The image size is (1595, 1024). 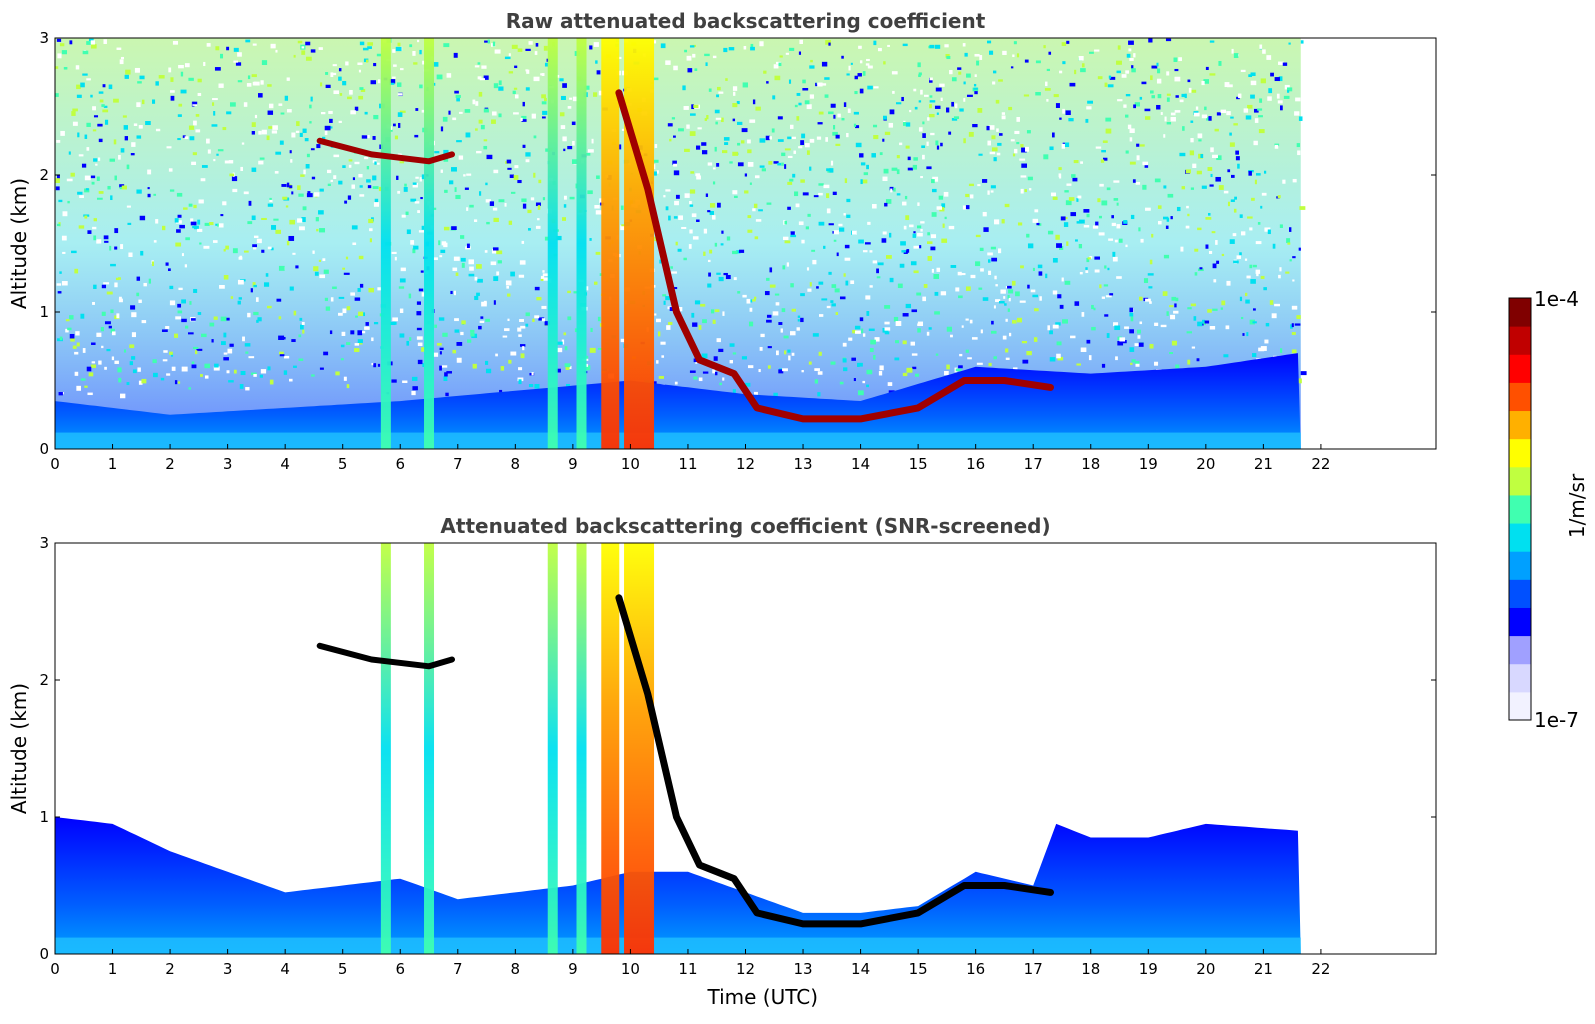 I want to click on x-tick-label: 9, so click(x=573, y=464).